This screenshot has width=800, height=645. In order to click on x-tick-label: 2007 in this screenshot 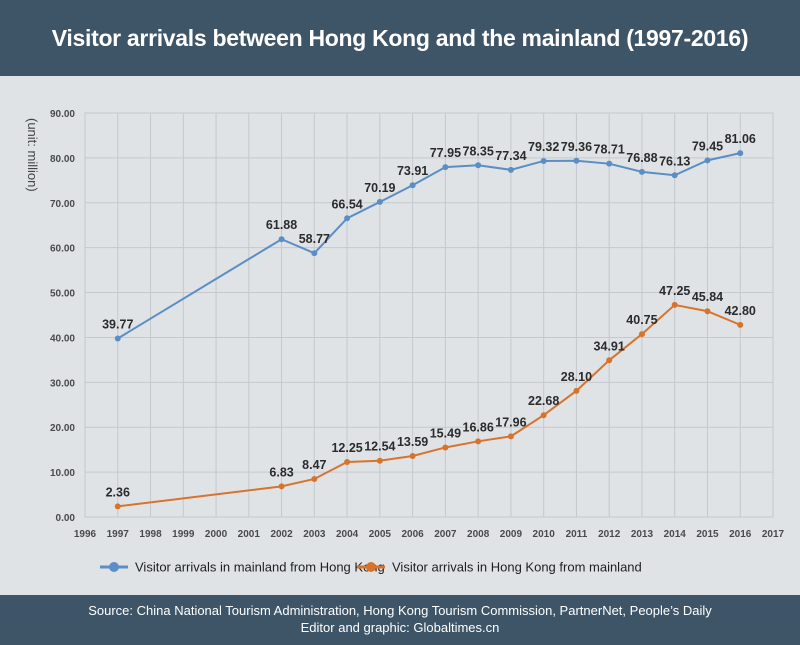, I will do `click(445, 534)`.